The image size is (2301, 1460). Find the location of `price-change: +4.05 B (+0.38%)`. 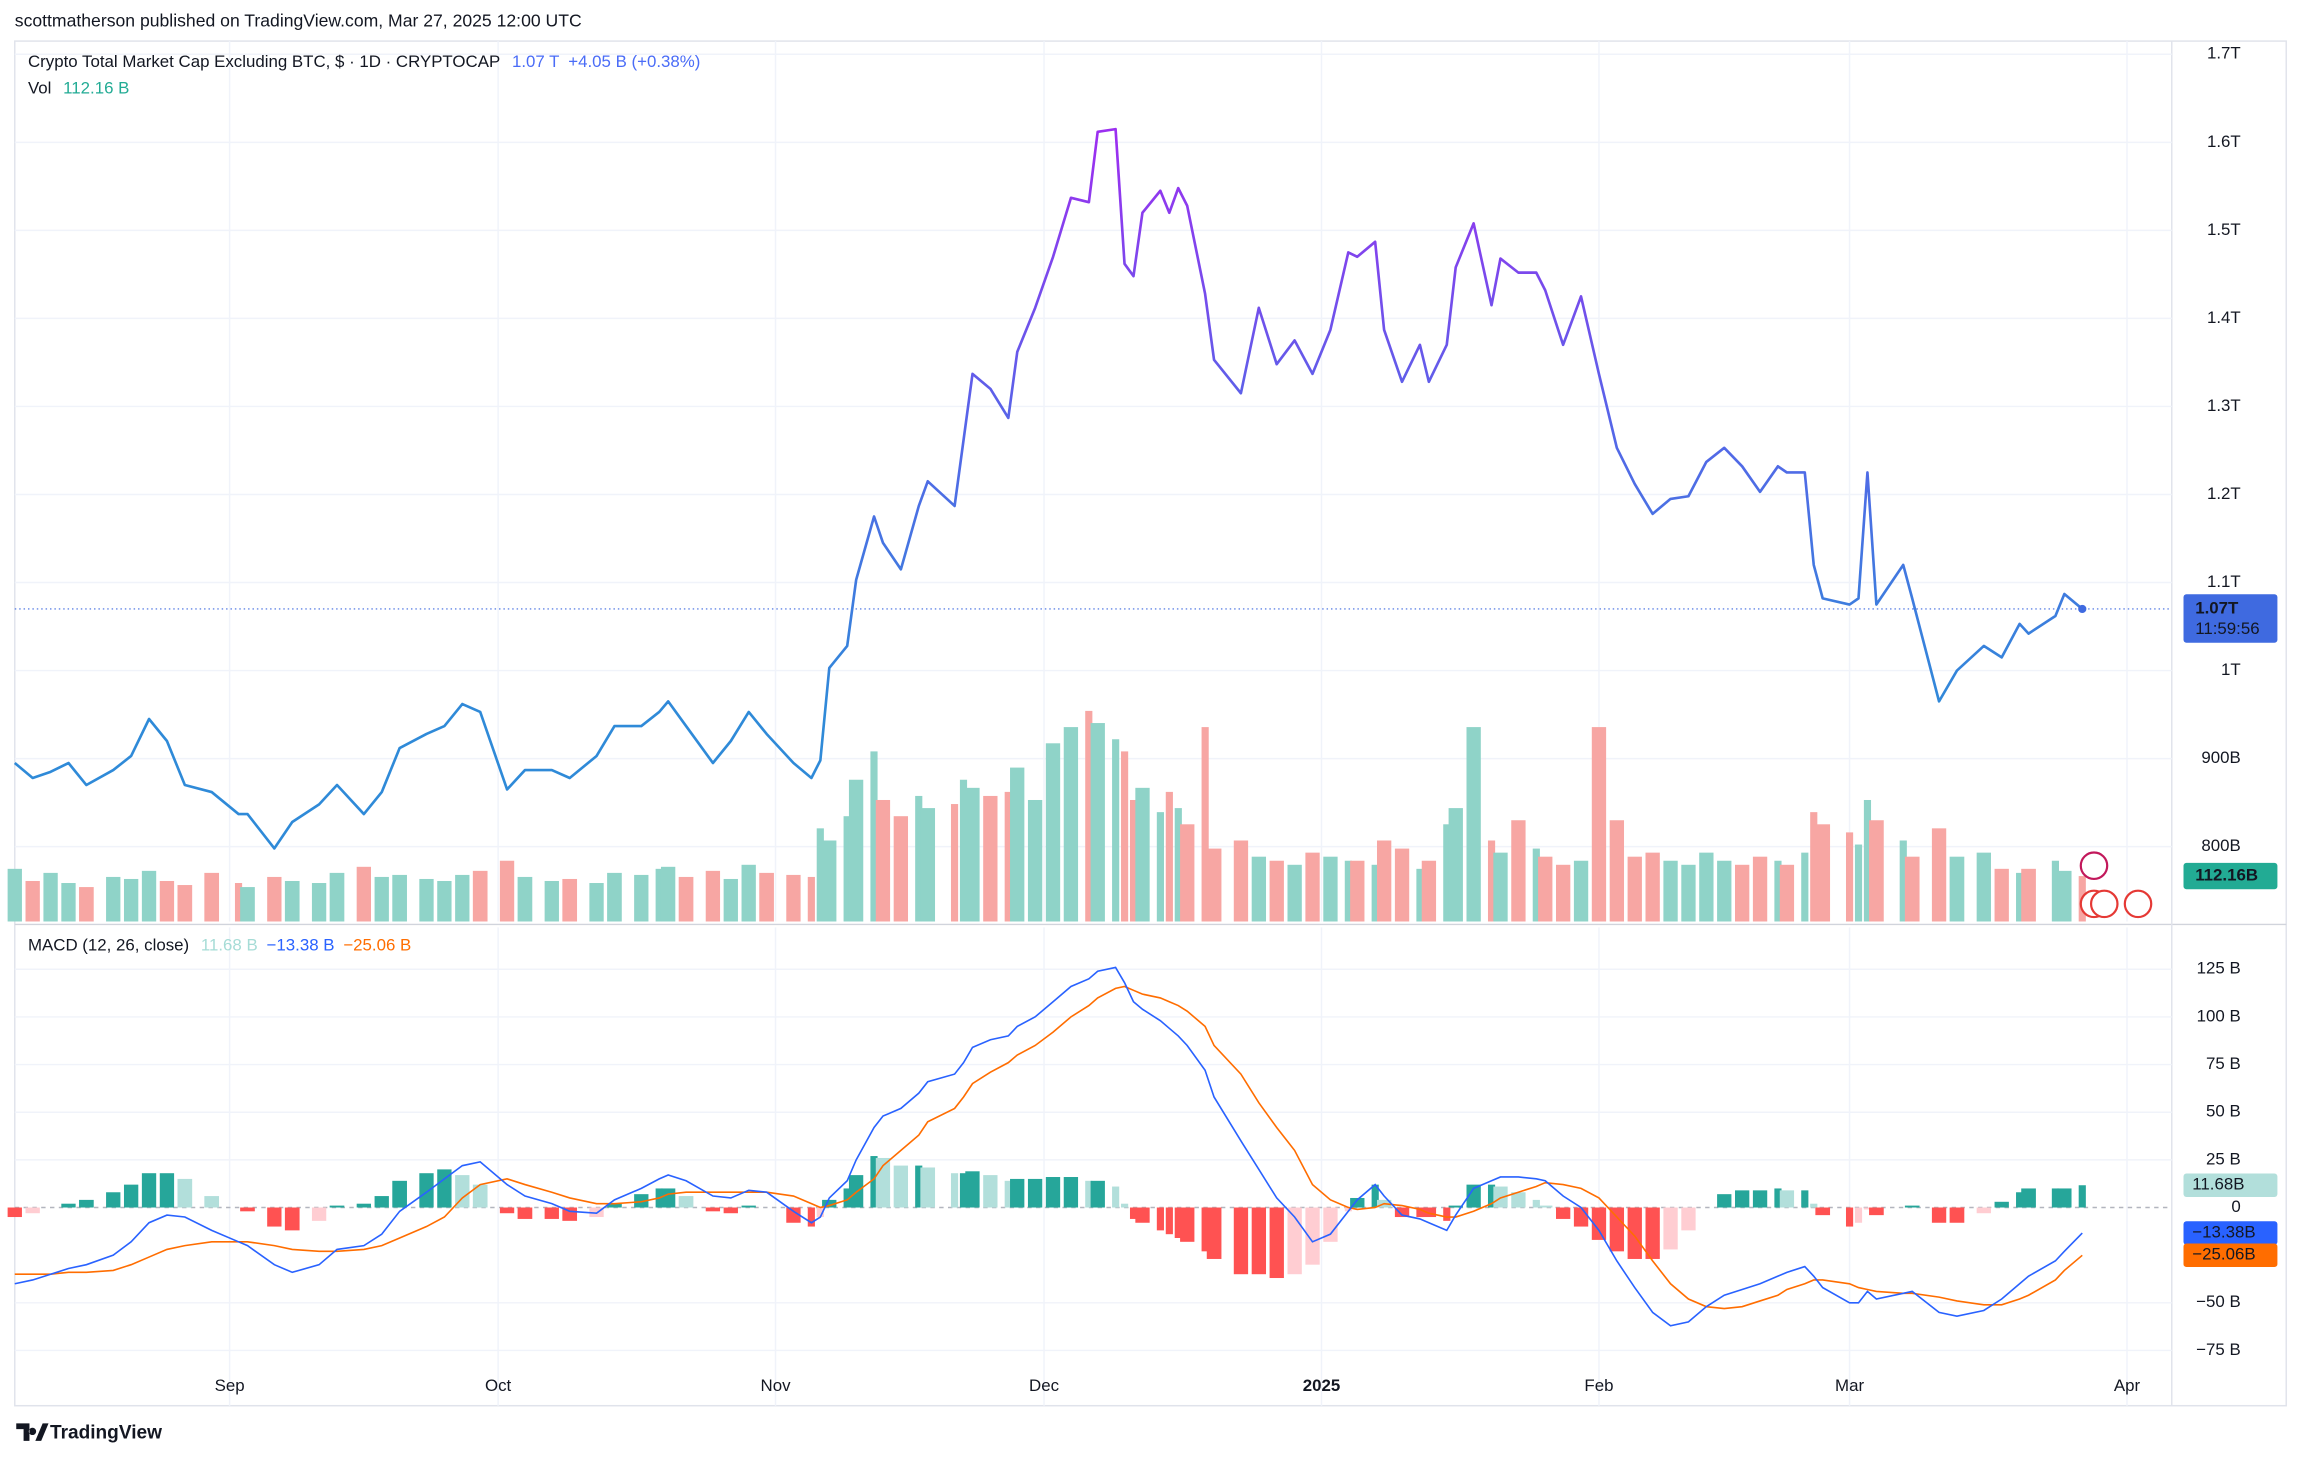

price-change: +4.05 B (+0.38%) is located at coordinates (634, 62).